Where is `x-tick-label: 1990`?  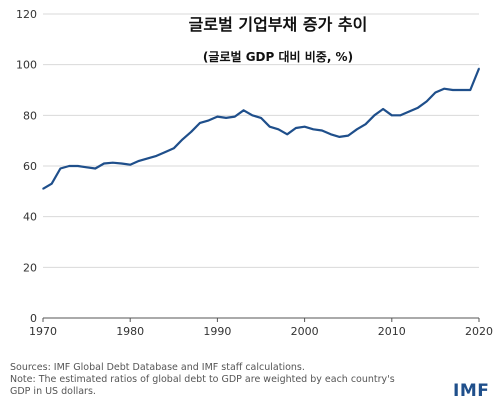 x-tick-label: 1990 is located at coordinates (217, 331).